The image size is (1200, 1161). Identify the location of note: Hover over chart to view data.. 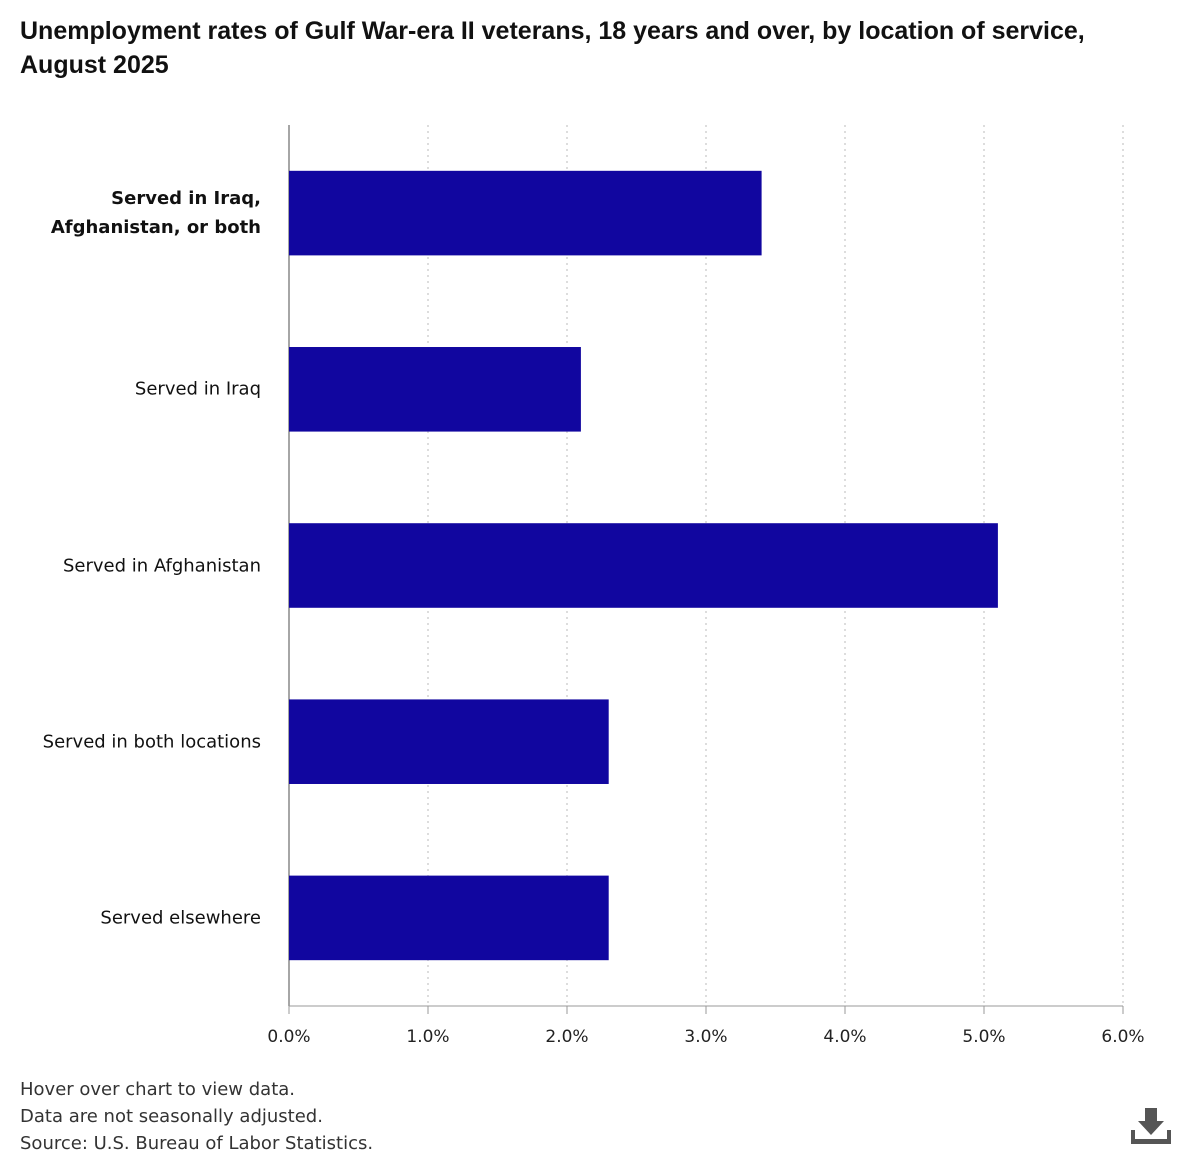
(158, 1089).